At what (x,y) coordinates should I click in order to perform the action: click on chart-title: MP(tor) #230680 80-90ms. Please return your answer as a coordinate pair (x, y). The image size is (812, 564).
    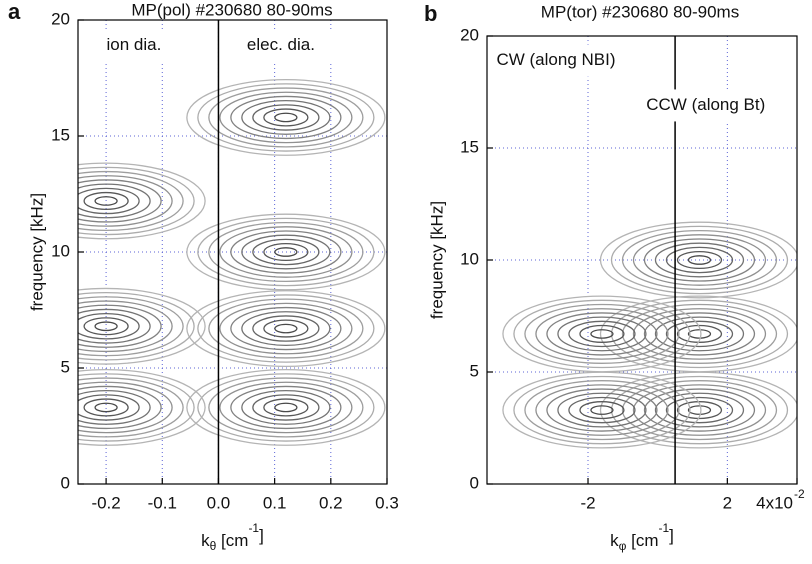
    Looking at the image, I should click on (640, 11).